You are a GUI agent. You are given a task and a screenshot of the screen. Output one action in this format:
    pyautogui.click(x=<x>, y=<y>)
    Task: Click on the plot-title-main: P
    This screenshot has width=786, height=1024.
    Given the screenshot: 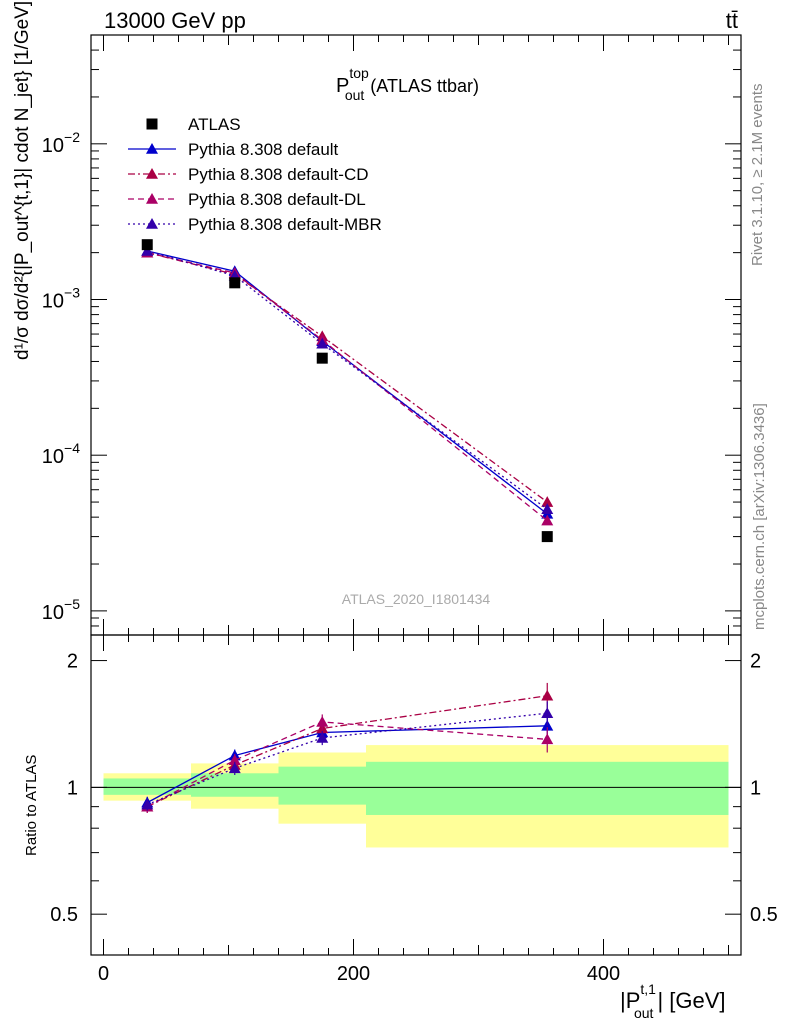 What is the action you would take?
    pyautogui.click(x=342, y=86)
    